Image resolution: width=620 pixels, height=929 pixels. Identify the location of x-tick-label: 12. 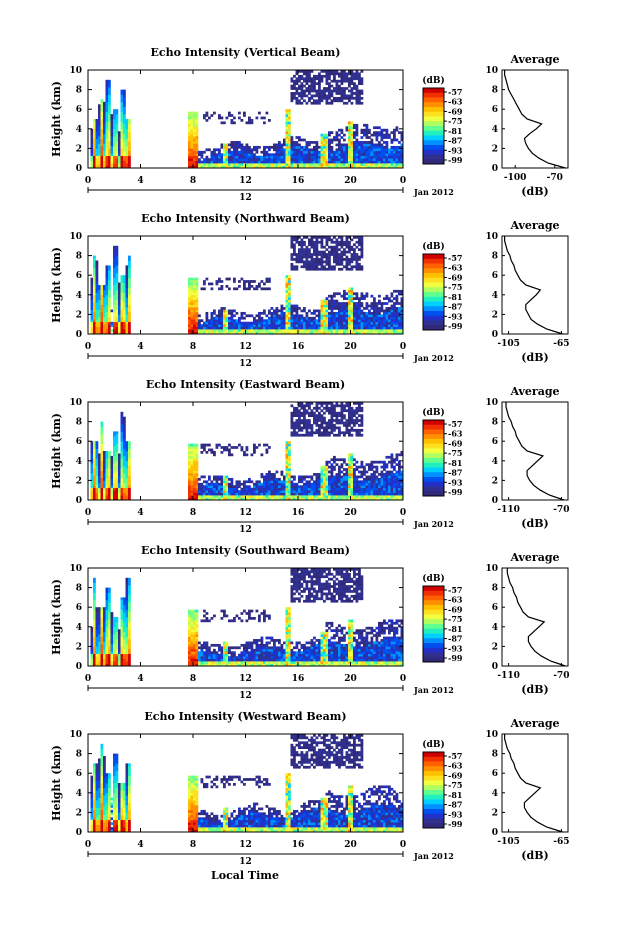
(245, 181).